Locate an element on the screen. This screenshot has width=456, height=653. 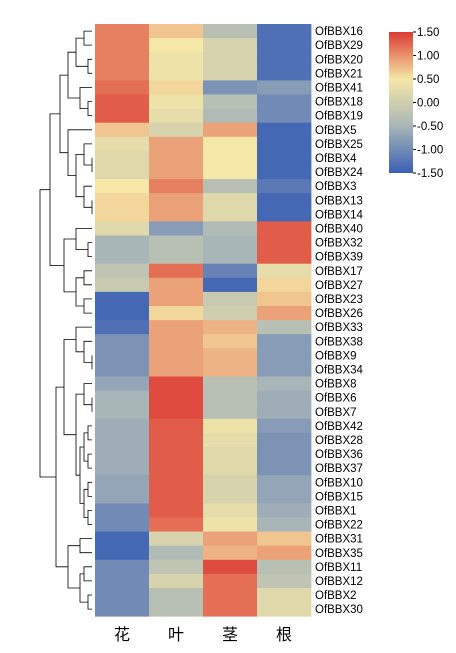
row-label: OfBBX17 is located at coordinates (339, 272).